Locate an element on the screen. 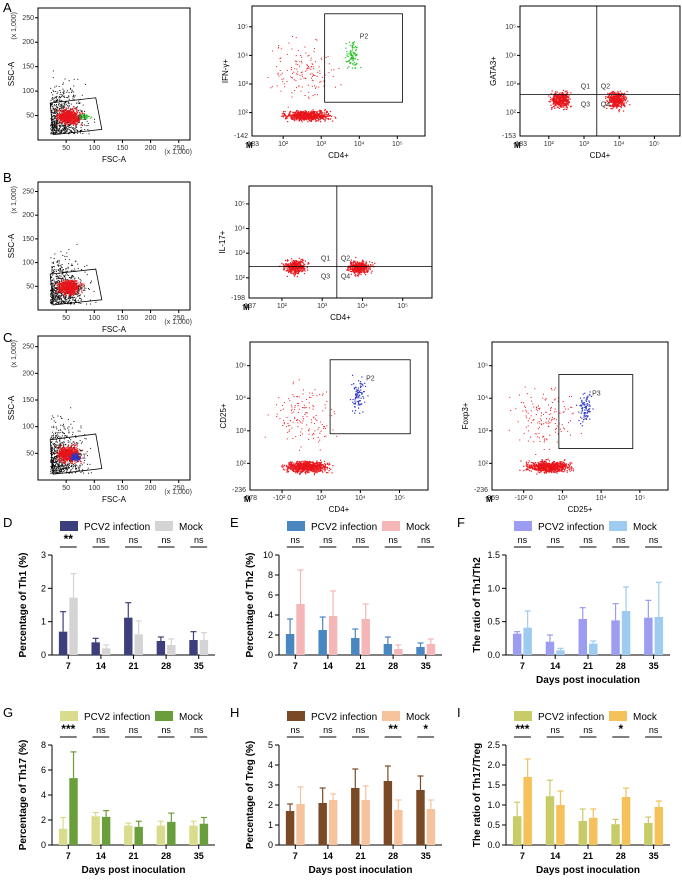  y-axis-label: Percentage of Th2 (%) is located at coordinates (250, 604).